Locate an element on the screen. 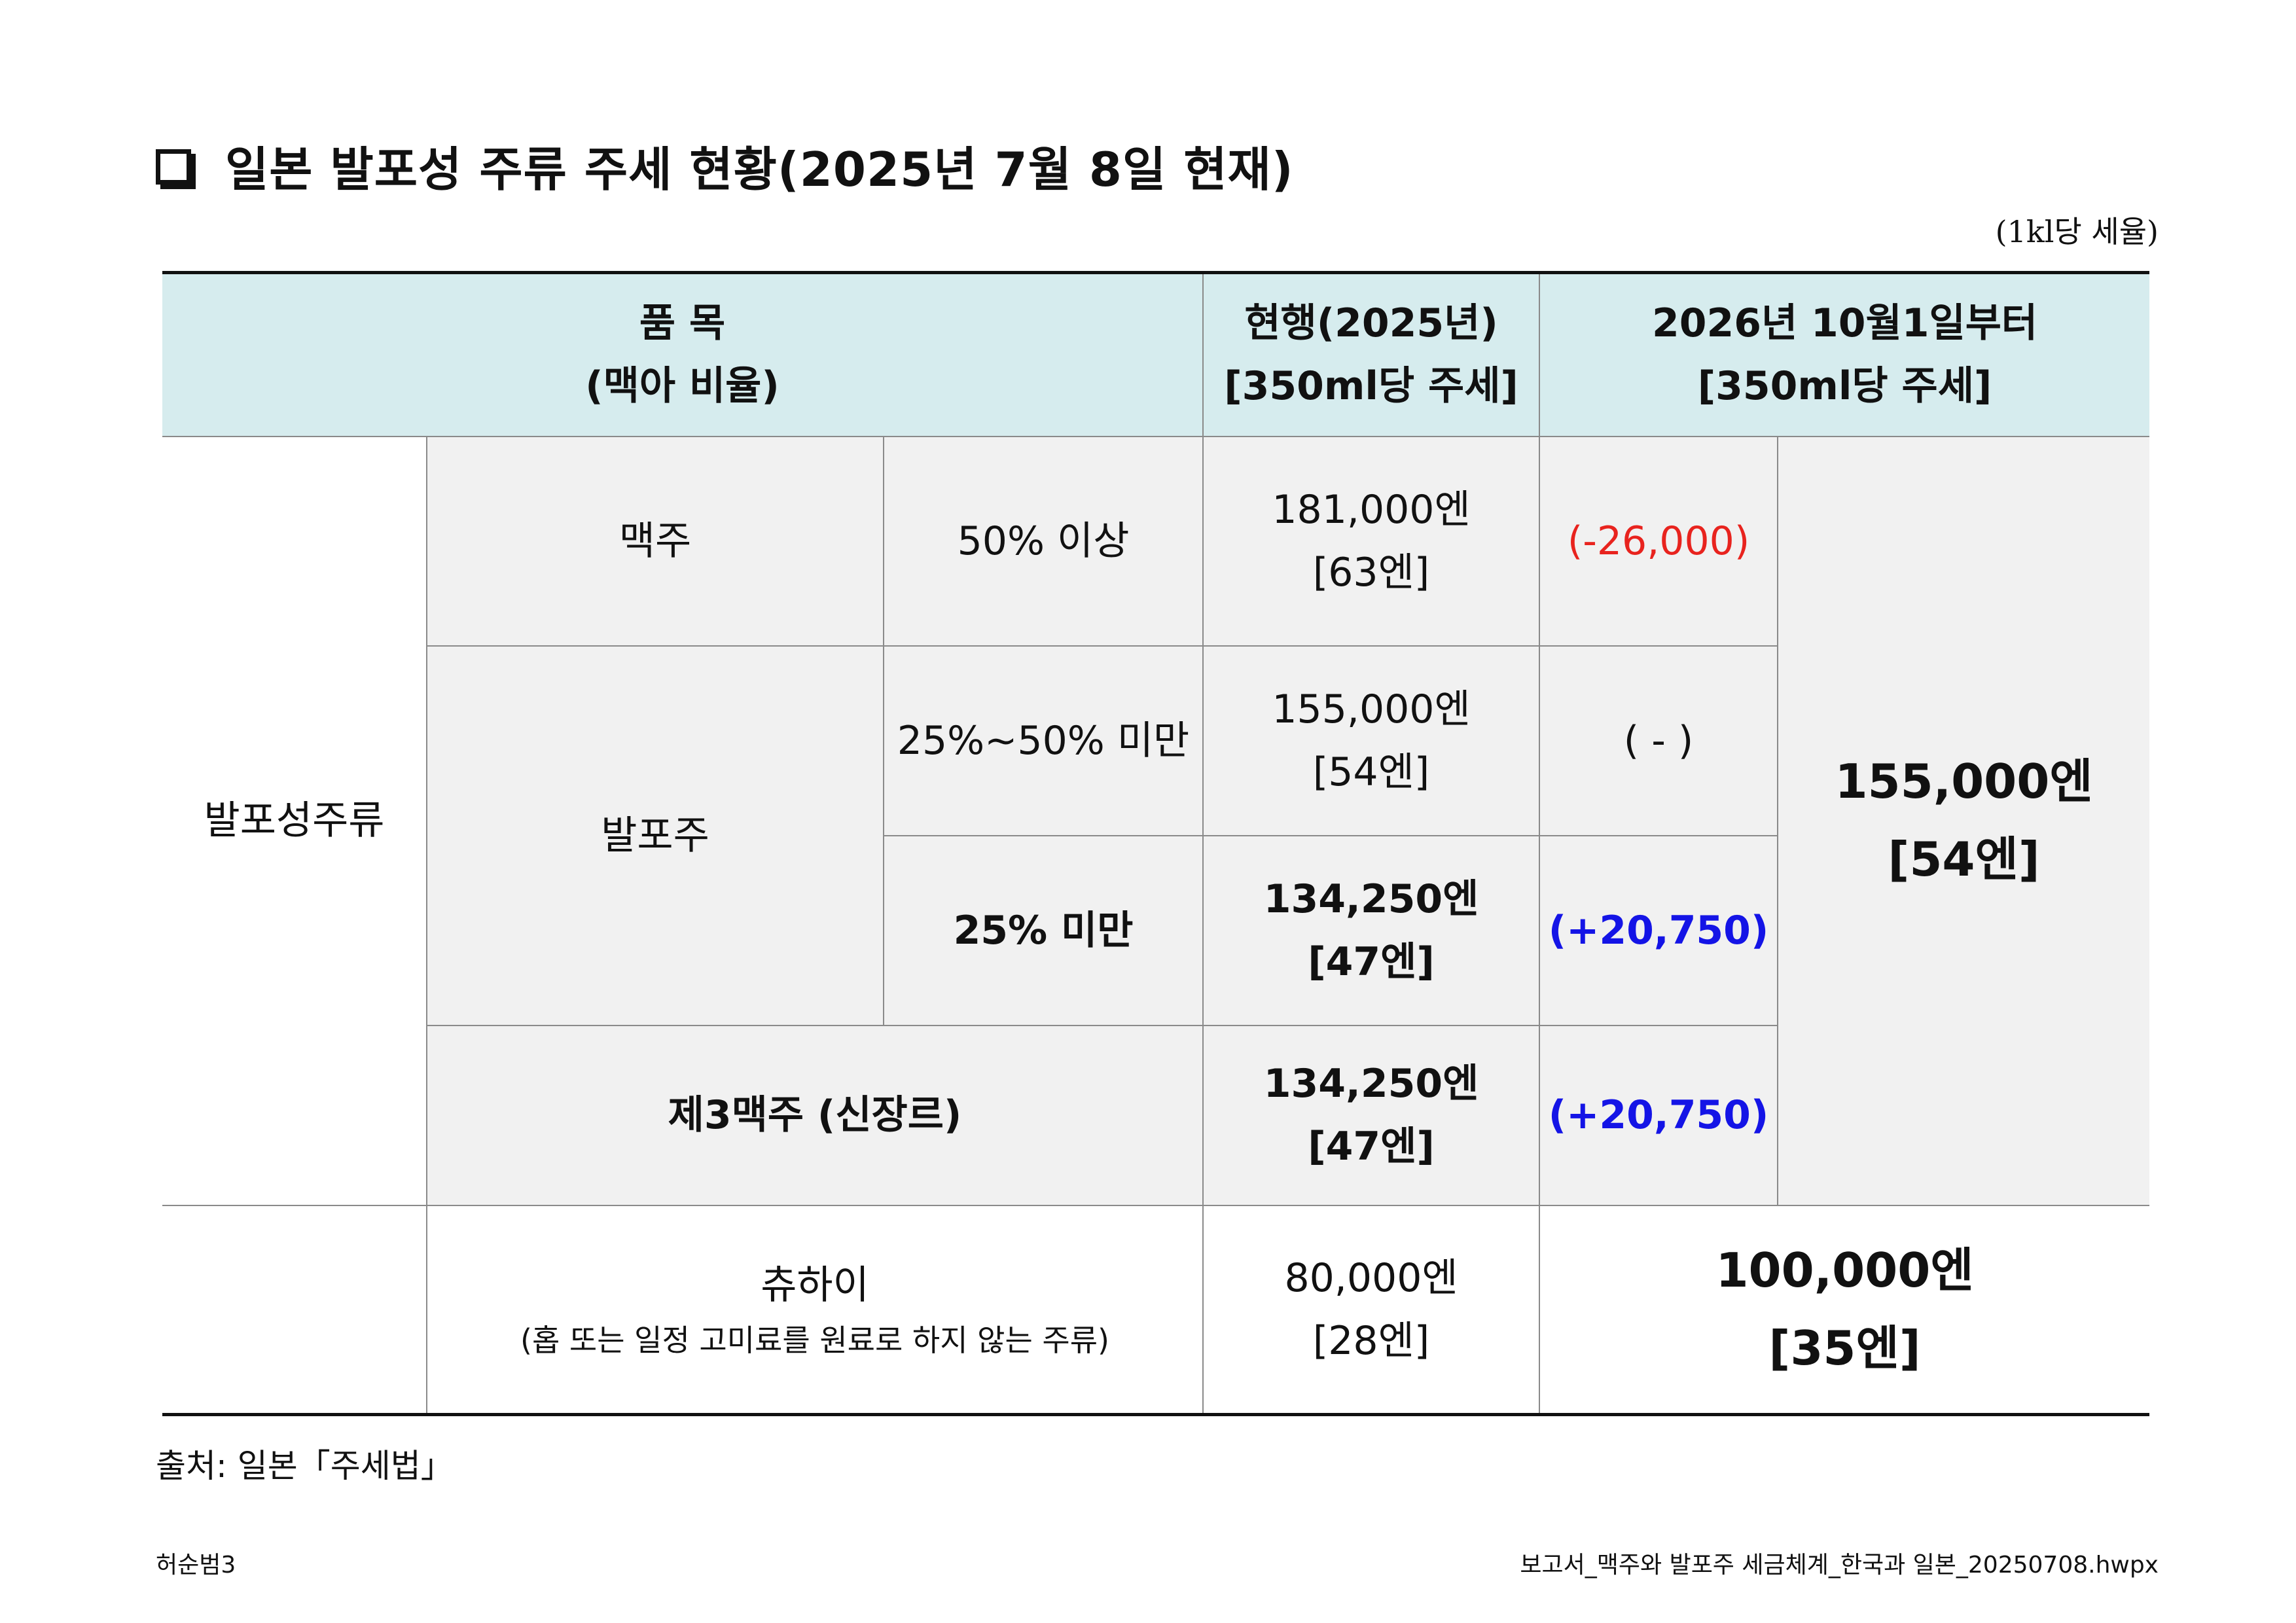 The width and height of the screenshot is (2296, 1623). header-current: 현행(2025년) [350ml당 주세] is located at coordinates (1372, 354).